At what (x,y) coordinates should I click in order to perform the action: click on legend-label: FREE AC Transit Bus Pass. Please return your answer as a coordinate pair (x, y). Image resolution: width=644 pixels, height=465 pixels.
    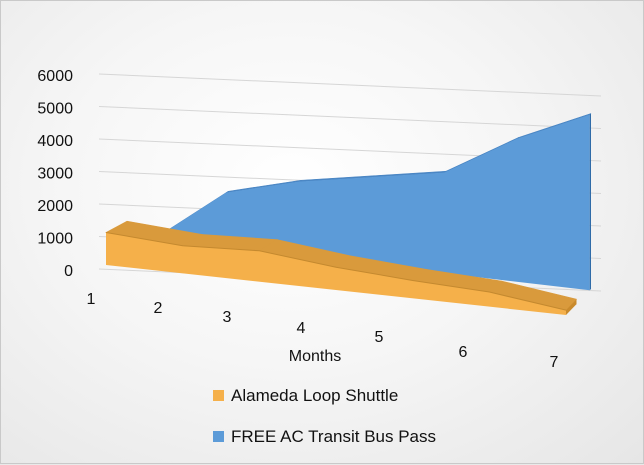
    Looking at the image, I should click on (333, 436).